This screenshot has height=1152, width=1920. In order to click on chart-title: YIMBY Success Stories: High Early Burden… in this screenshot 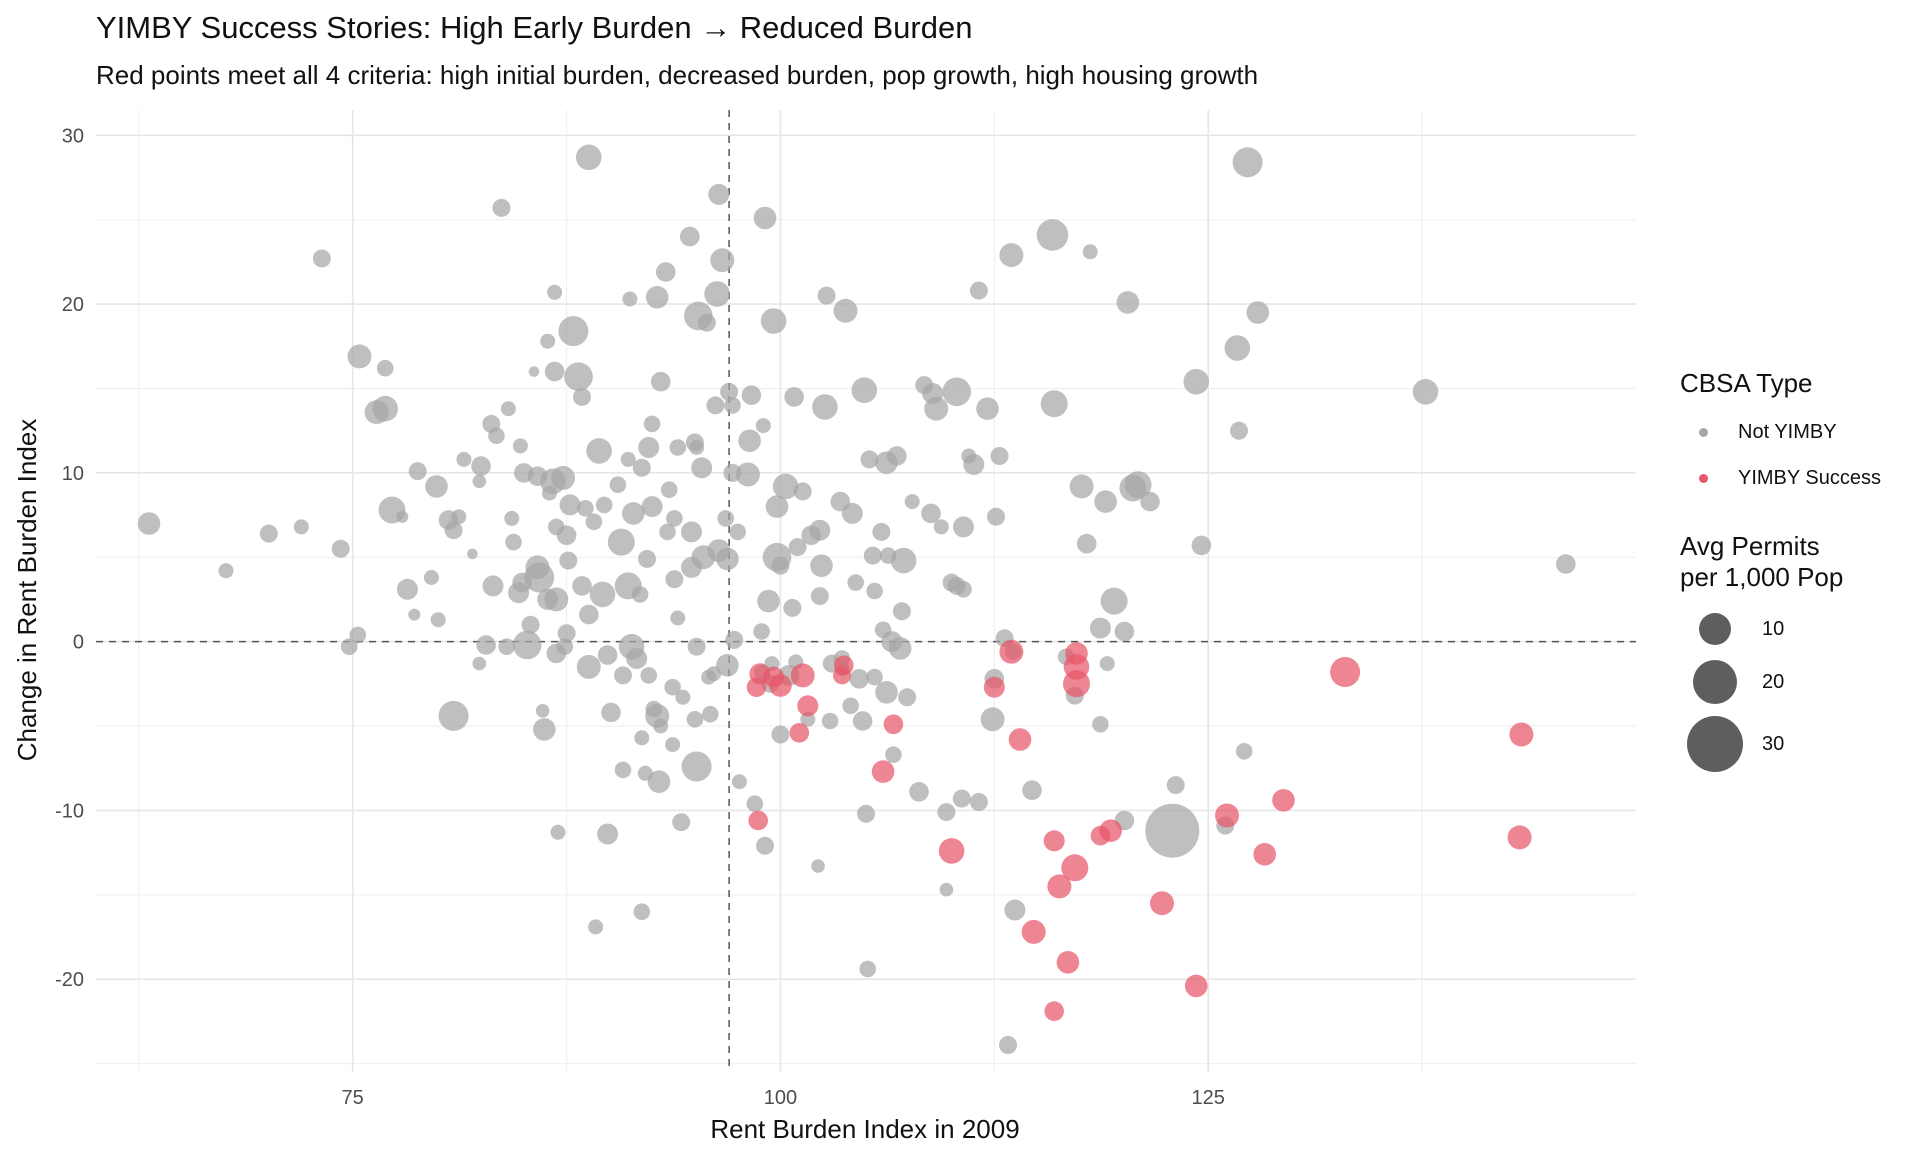, I will do `click(534, 27)`.